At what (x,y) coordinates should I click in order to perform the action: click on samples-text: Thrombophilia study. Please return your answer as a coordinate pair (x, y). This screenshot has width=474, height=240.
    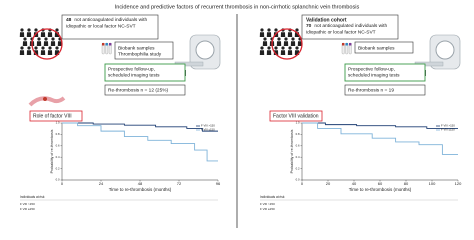
    Looking at the image, I should click on (140, 54).